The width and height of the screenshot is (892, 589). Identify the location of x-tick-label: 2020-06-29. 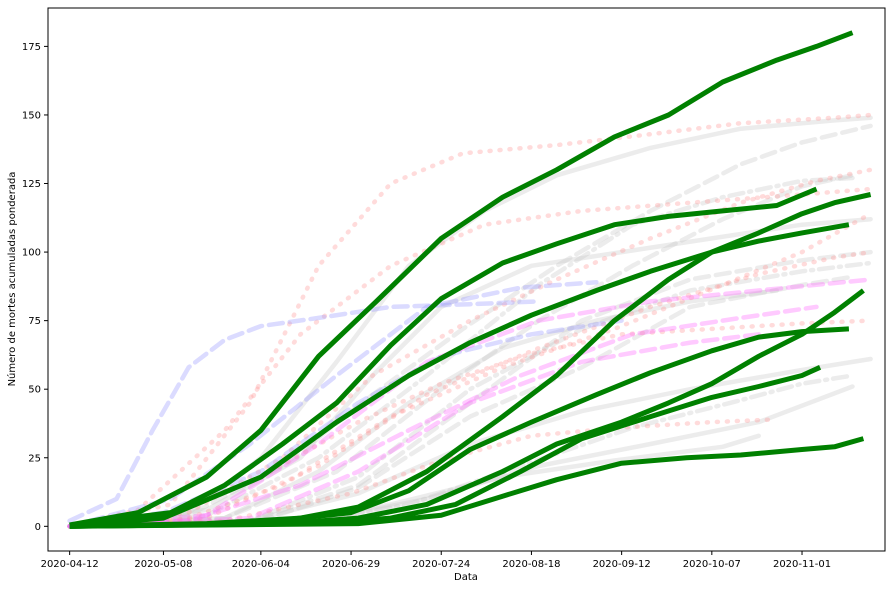
(351, 564).